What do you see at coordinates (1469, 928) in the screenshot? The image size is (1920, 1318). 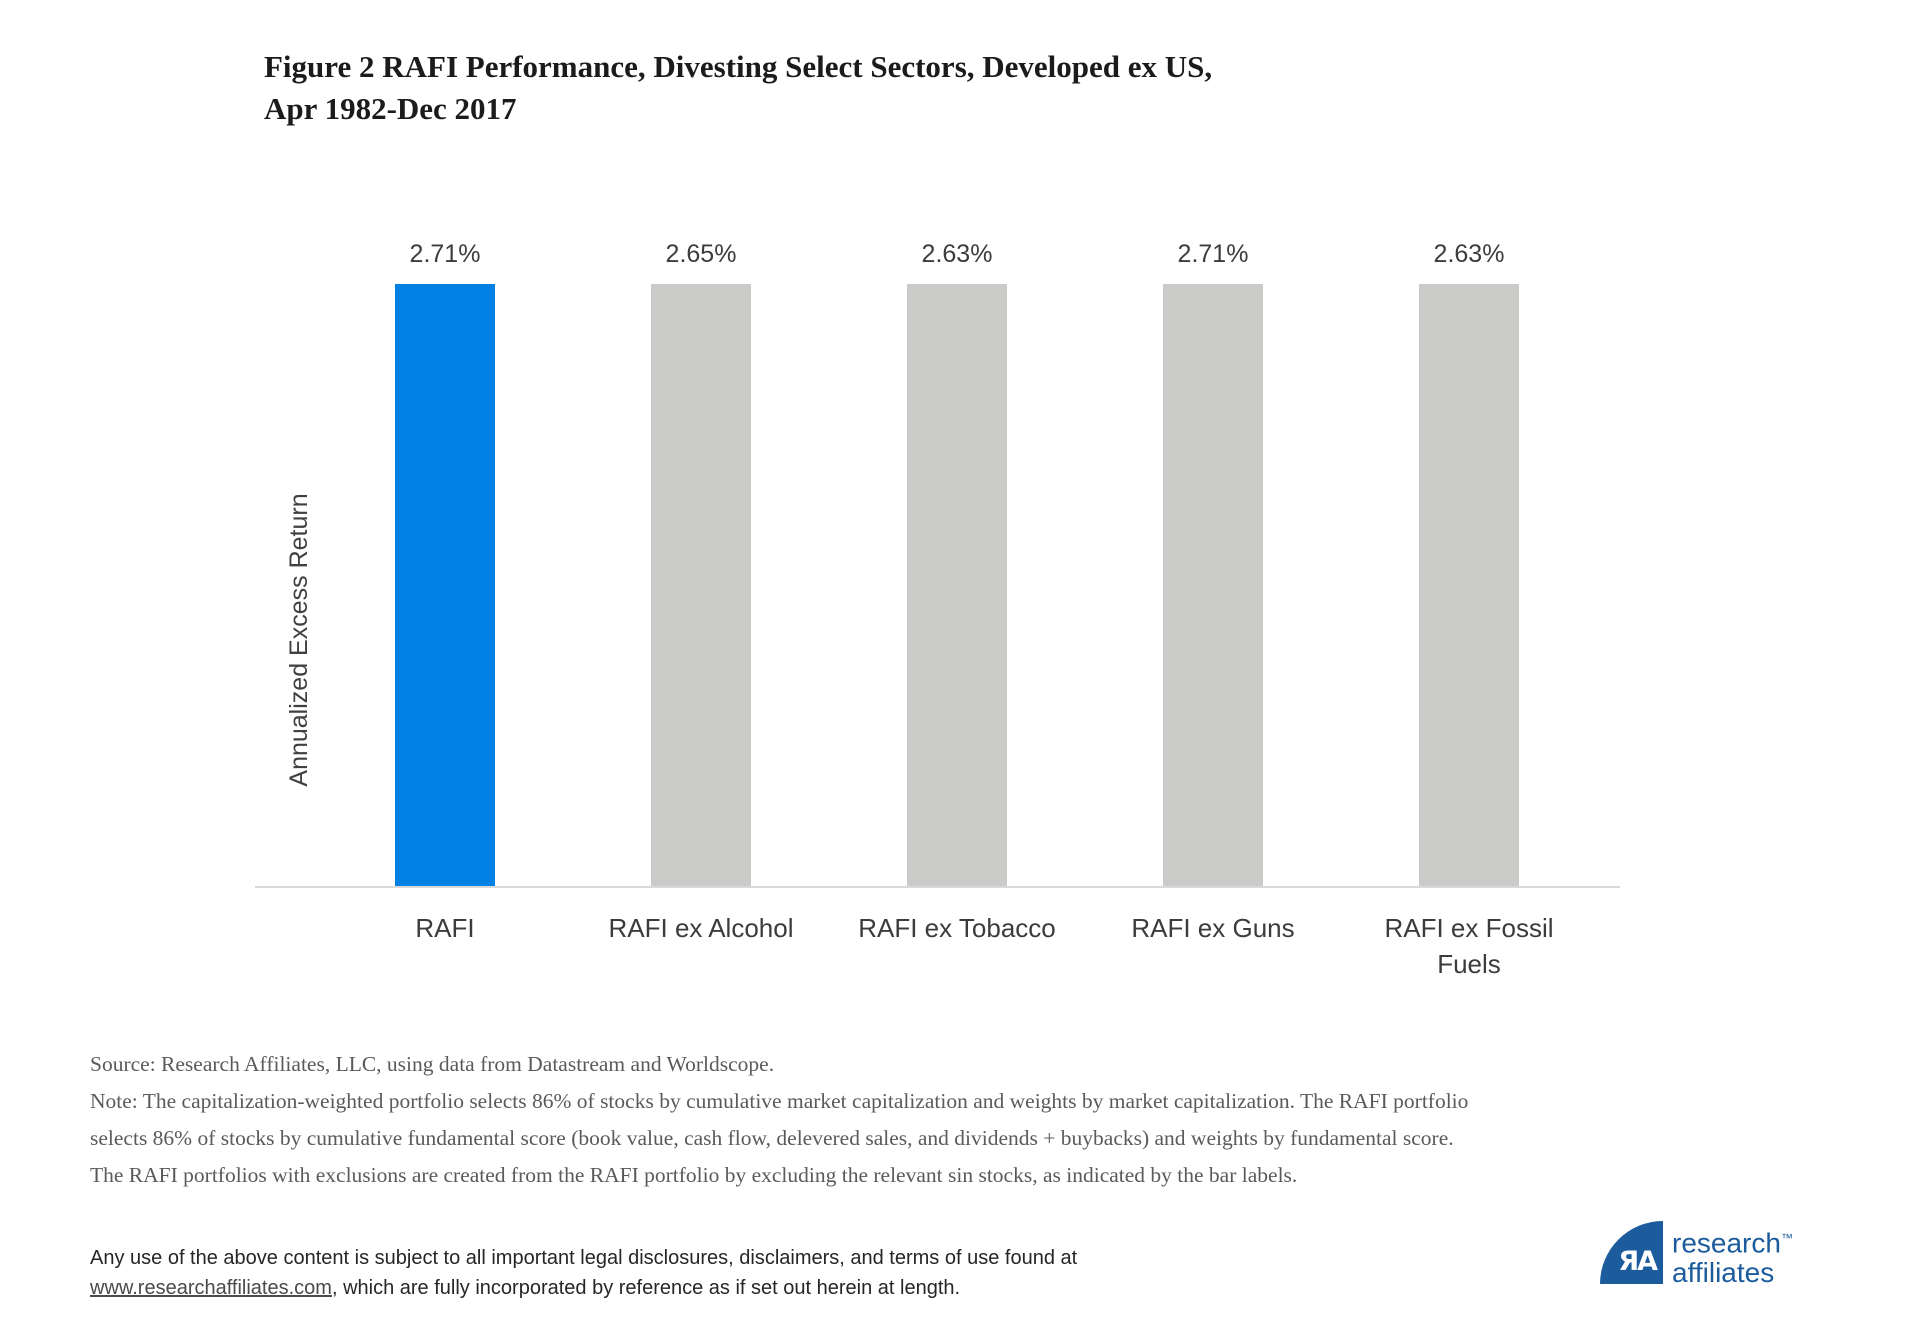 I see `category-label-line: RAFI ex Fossil` at bounding box center [1469, 928].